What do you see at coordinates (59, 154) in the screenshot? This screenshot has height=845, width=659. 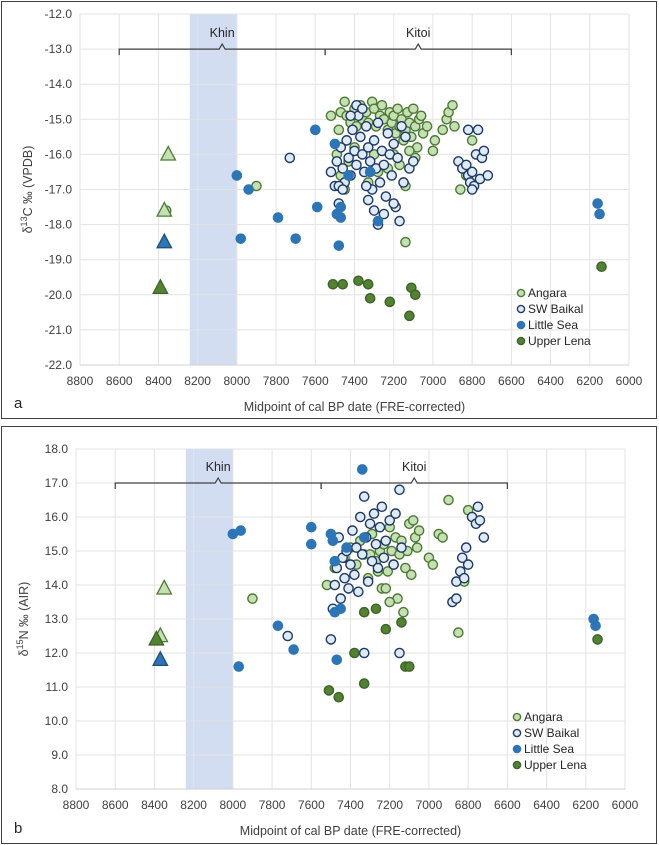 I see `y-tick-label: -16.0` at bounding box center [59, 154].